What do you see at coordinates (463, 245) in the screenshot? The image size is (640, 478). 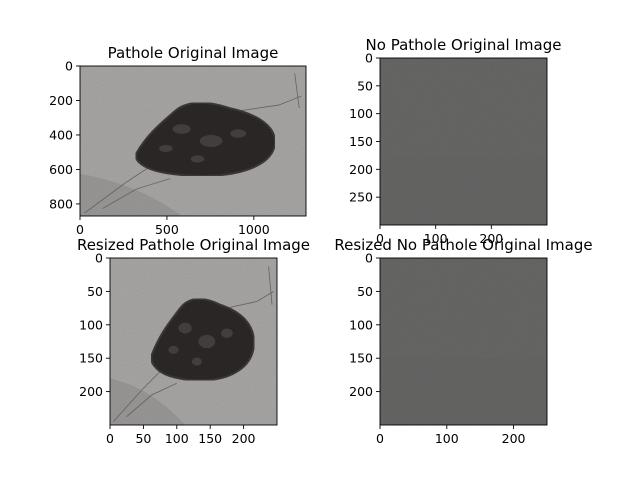 I see `subplot-title: Resized No Pathole Original Image` at bounding box center [463, 245].